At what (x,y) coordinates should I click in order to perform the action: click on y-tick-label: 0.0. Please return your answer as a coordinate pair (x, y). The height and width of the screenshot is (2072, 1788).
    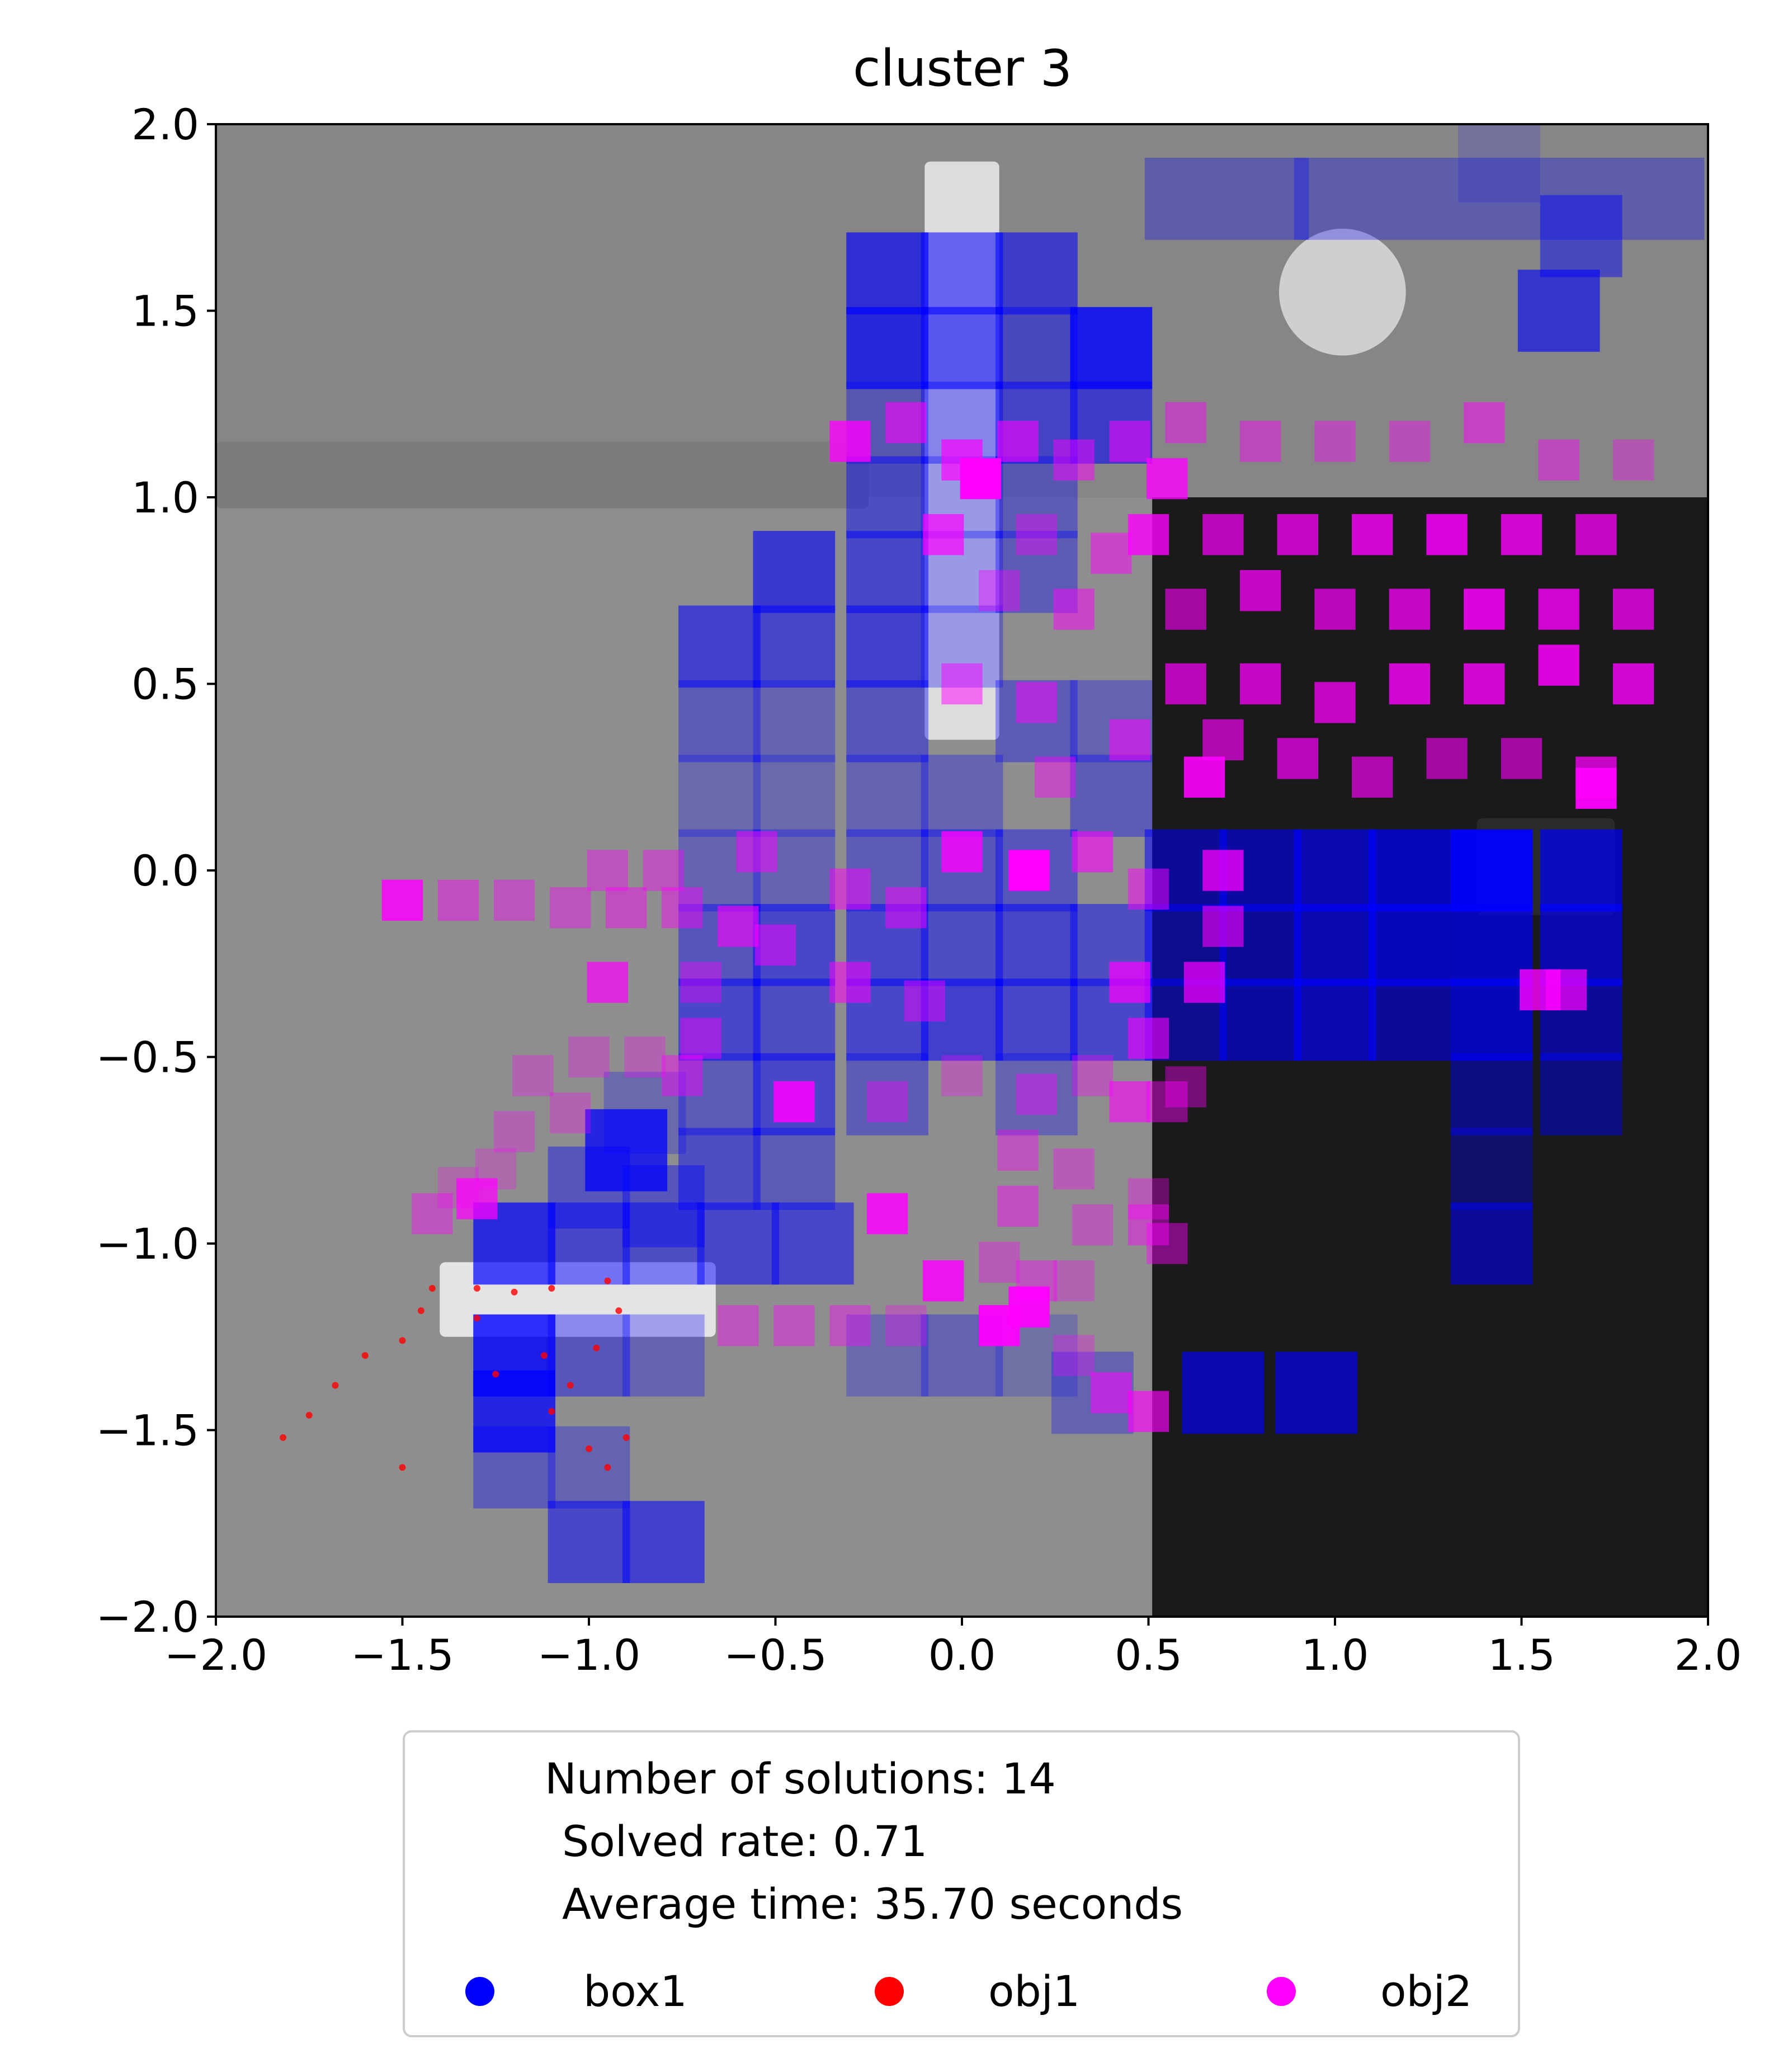
    Looking at the image, I should click on (165, 871).